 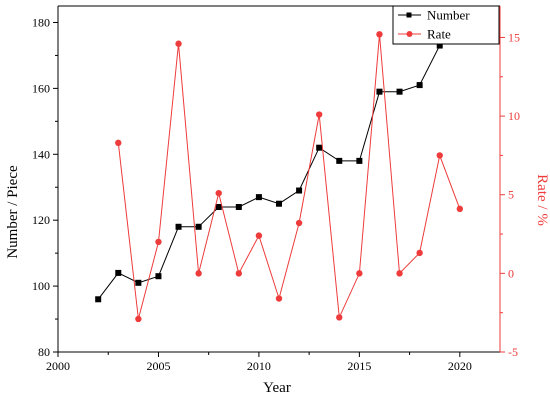 What do you see at coordinates (13, 212) in the screenshot?
I see `left-y-axis-title: Number / Piece` at bounding box center [13, 212].